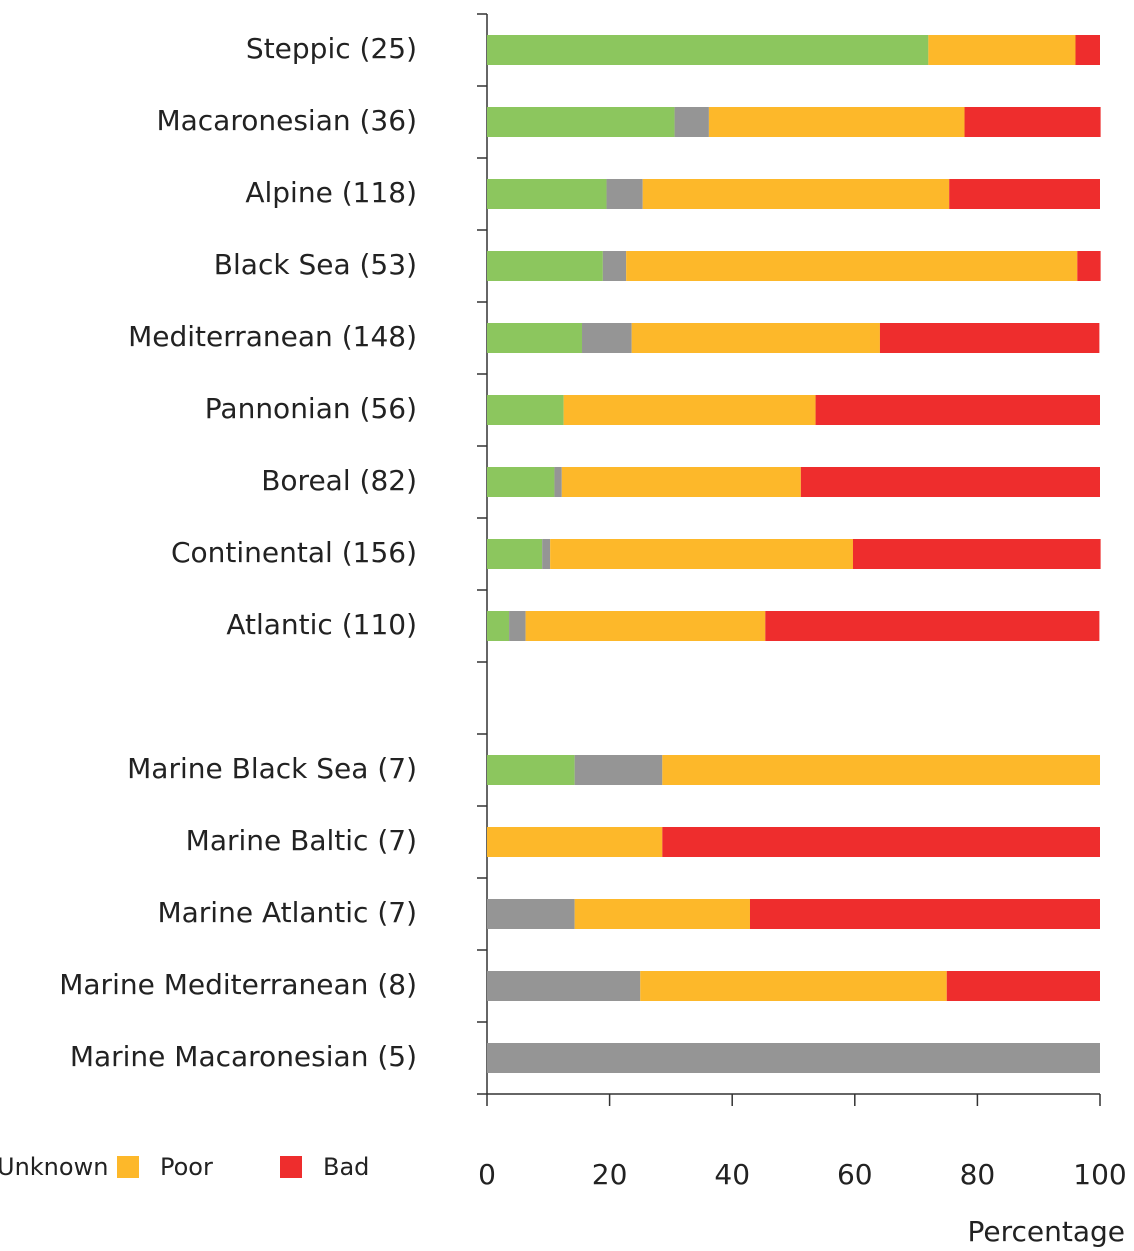  I want to click on category-label: Macaronesian (36), so click(286, 120).